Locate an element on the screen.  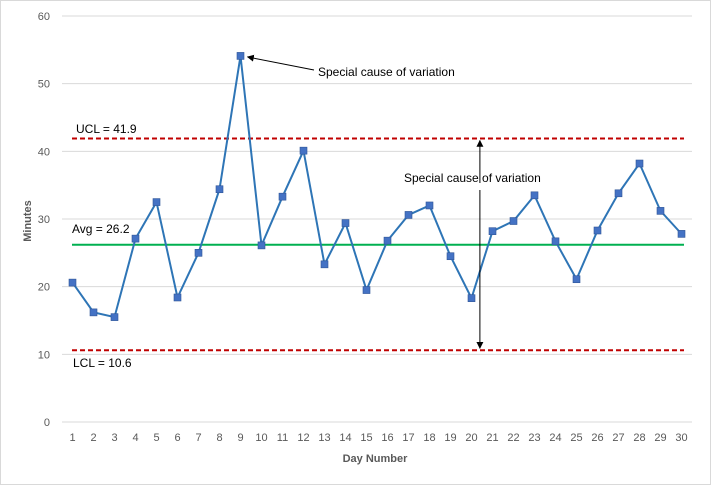
lcl-label: LCL = 10.6 is located at coordinates (102, 363).